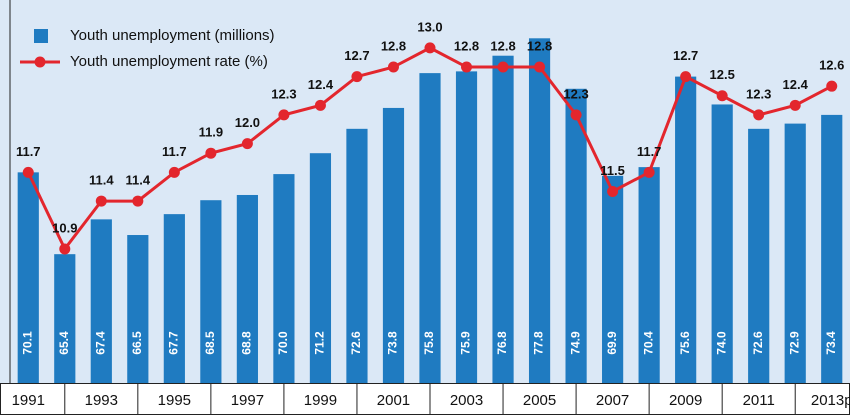 The height and width of the screenshot is (415, 850). I want to click on line-value-label: 11.9, so click(211, 132).